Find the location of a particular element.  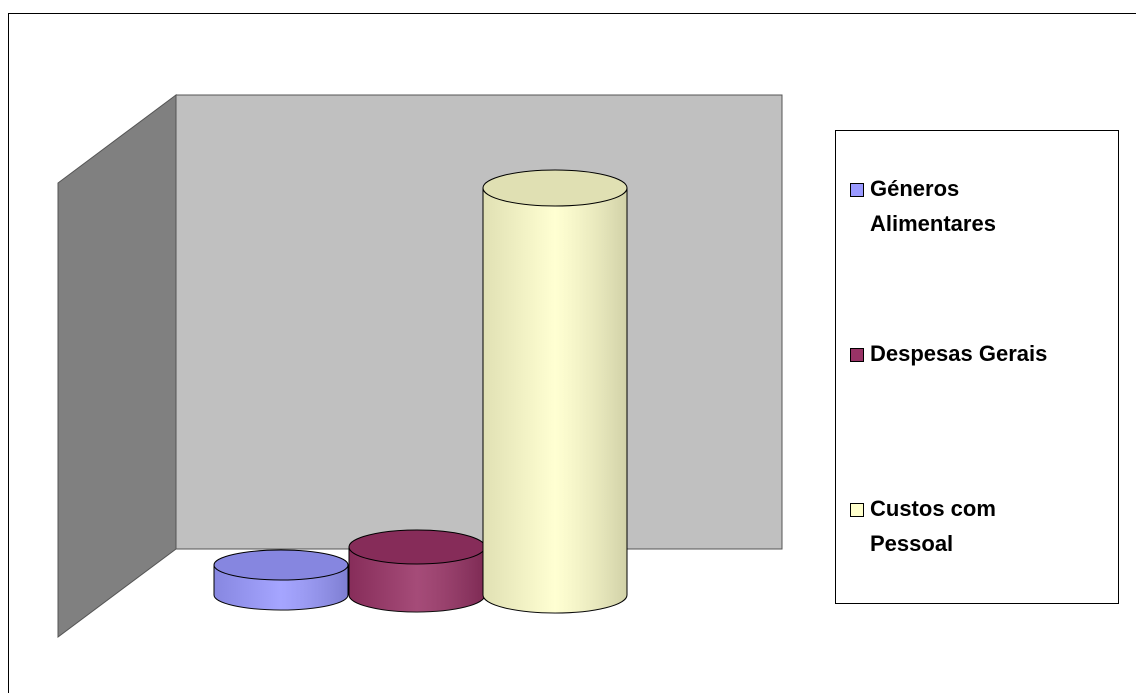

legend-entry: Custos com Pessoal is located at coordinates (980, 528).